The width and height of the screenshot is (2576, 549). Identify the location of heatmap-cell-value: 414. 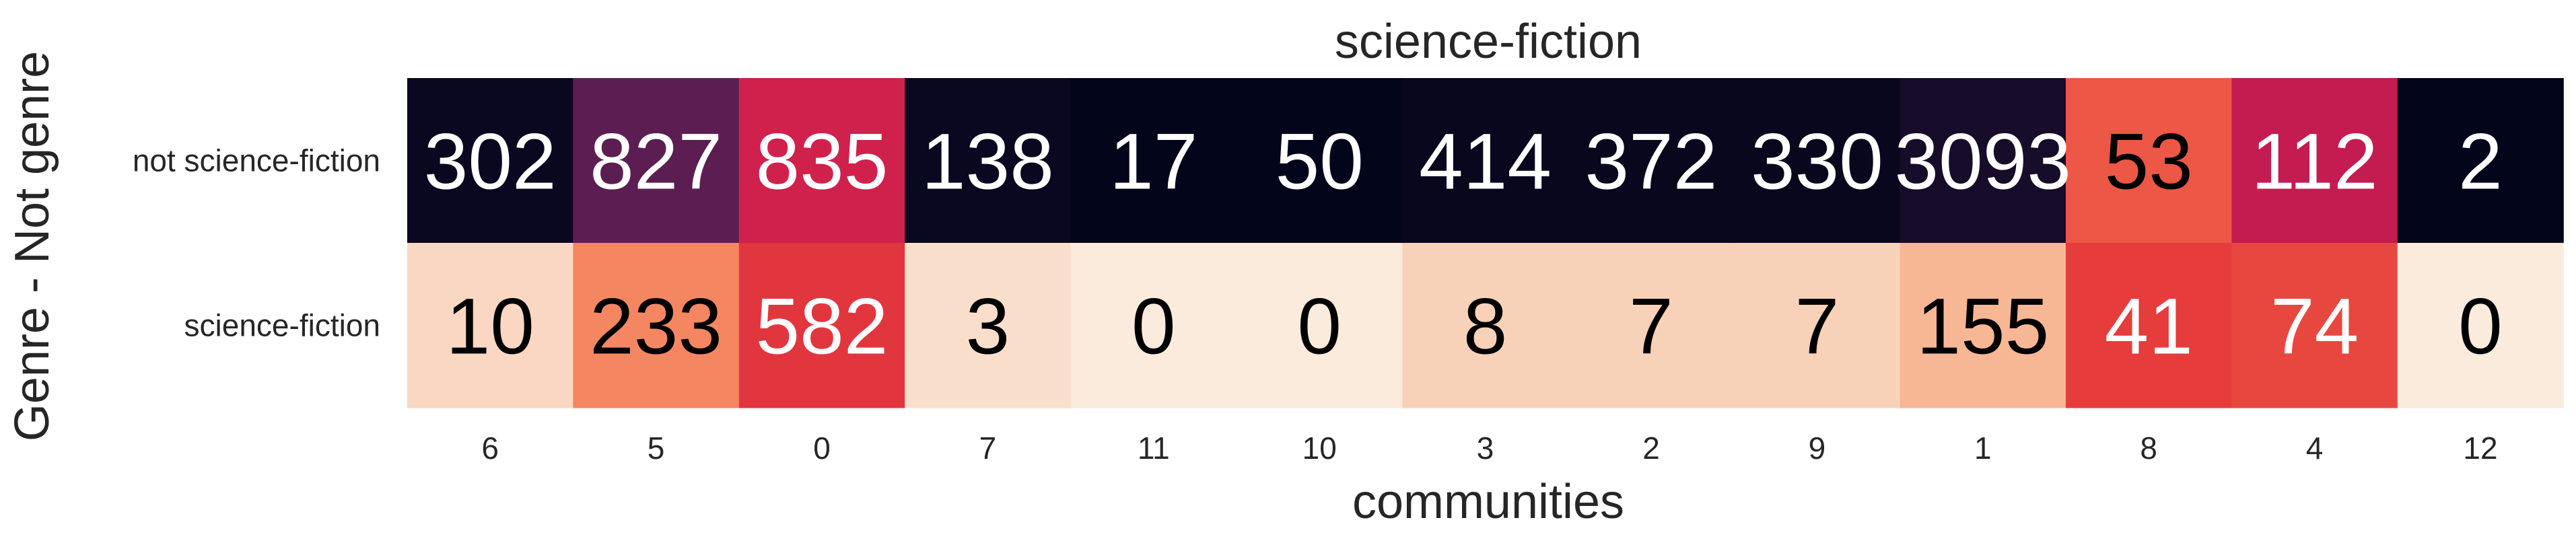
(1485, 163).